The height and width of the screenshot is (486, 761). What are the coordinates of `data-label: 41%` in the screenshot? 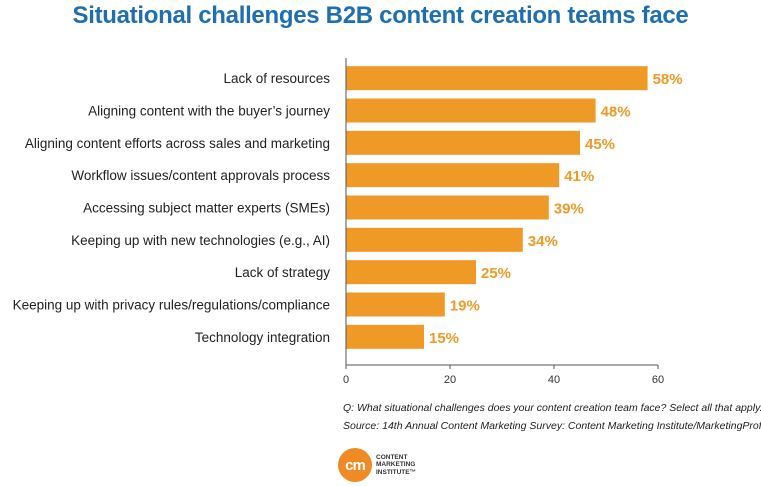 It's located at (579, 176).